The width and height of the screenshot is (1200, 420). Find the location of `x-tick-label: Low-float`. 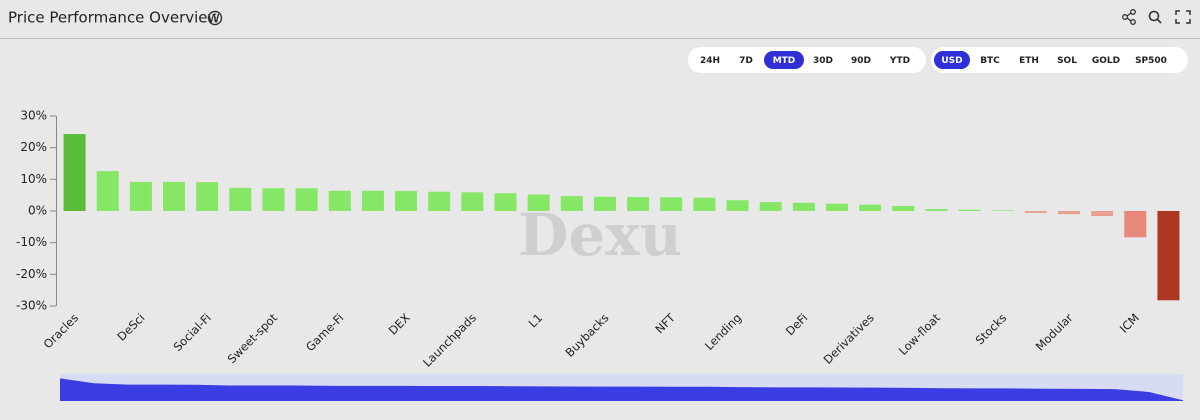

x-tick-label: Low-float is located at coordinates (919, 333).